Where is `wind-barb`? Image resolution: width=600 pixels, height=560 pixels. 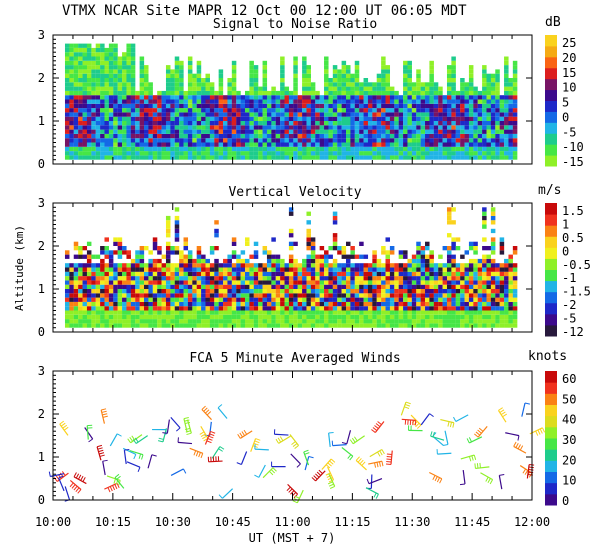
wind-barb is located at coordinates (320, 476).